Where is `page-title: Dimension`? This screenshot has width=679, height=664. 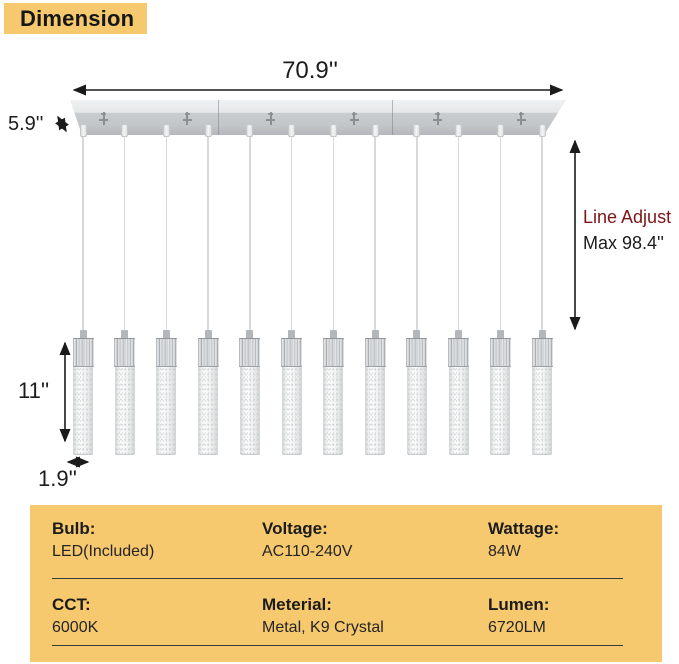 page-title: Dimension is located at coordinates (75, 18).